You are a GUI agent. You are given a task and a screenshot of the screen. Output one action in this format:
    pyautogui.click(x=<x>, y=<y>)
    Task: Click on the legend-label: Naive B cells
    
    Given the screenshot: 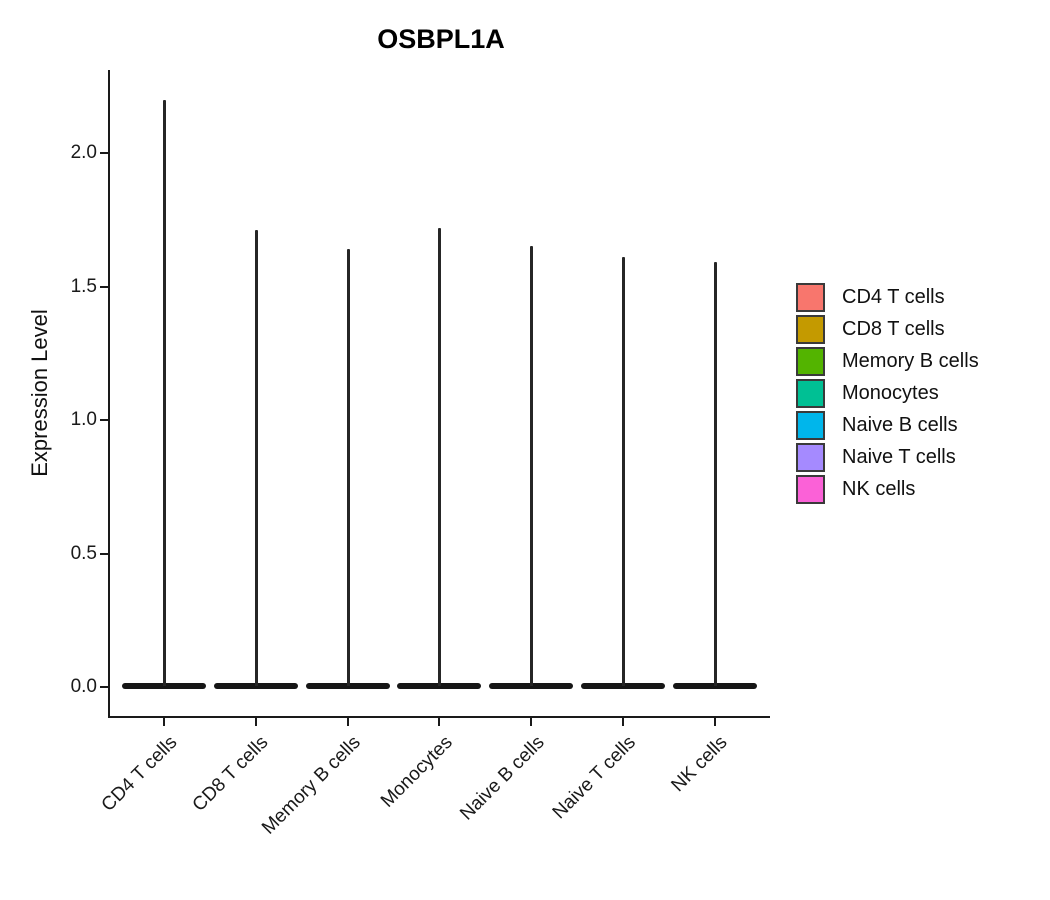 What is the action you would take?
    pyautogui.click(x=900, y=425)
    